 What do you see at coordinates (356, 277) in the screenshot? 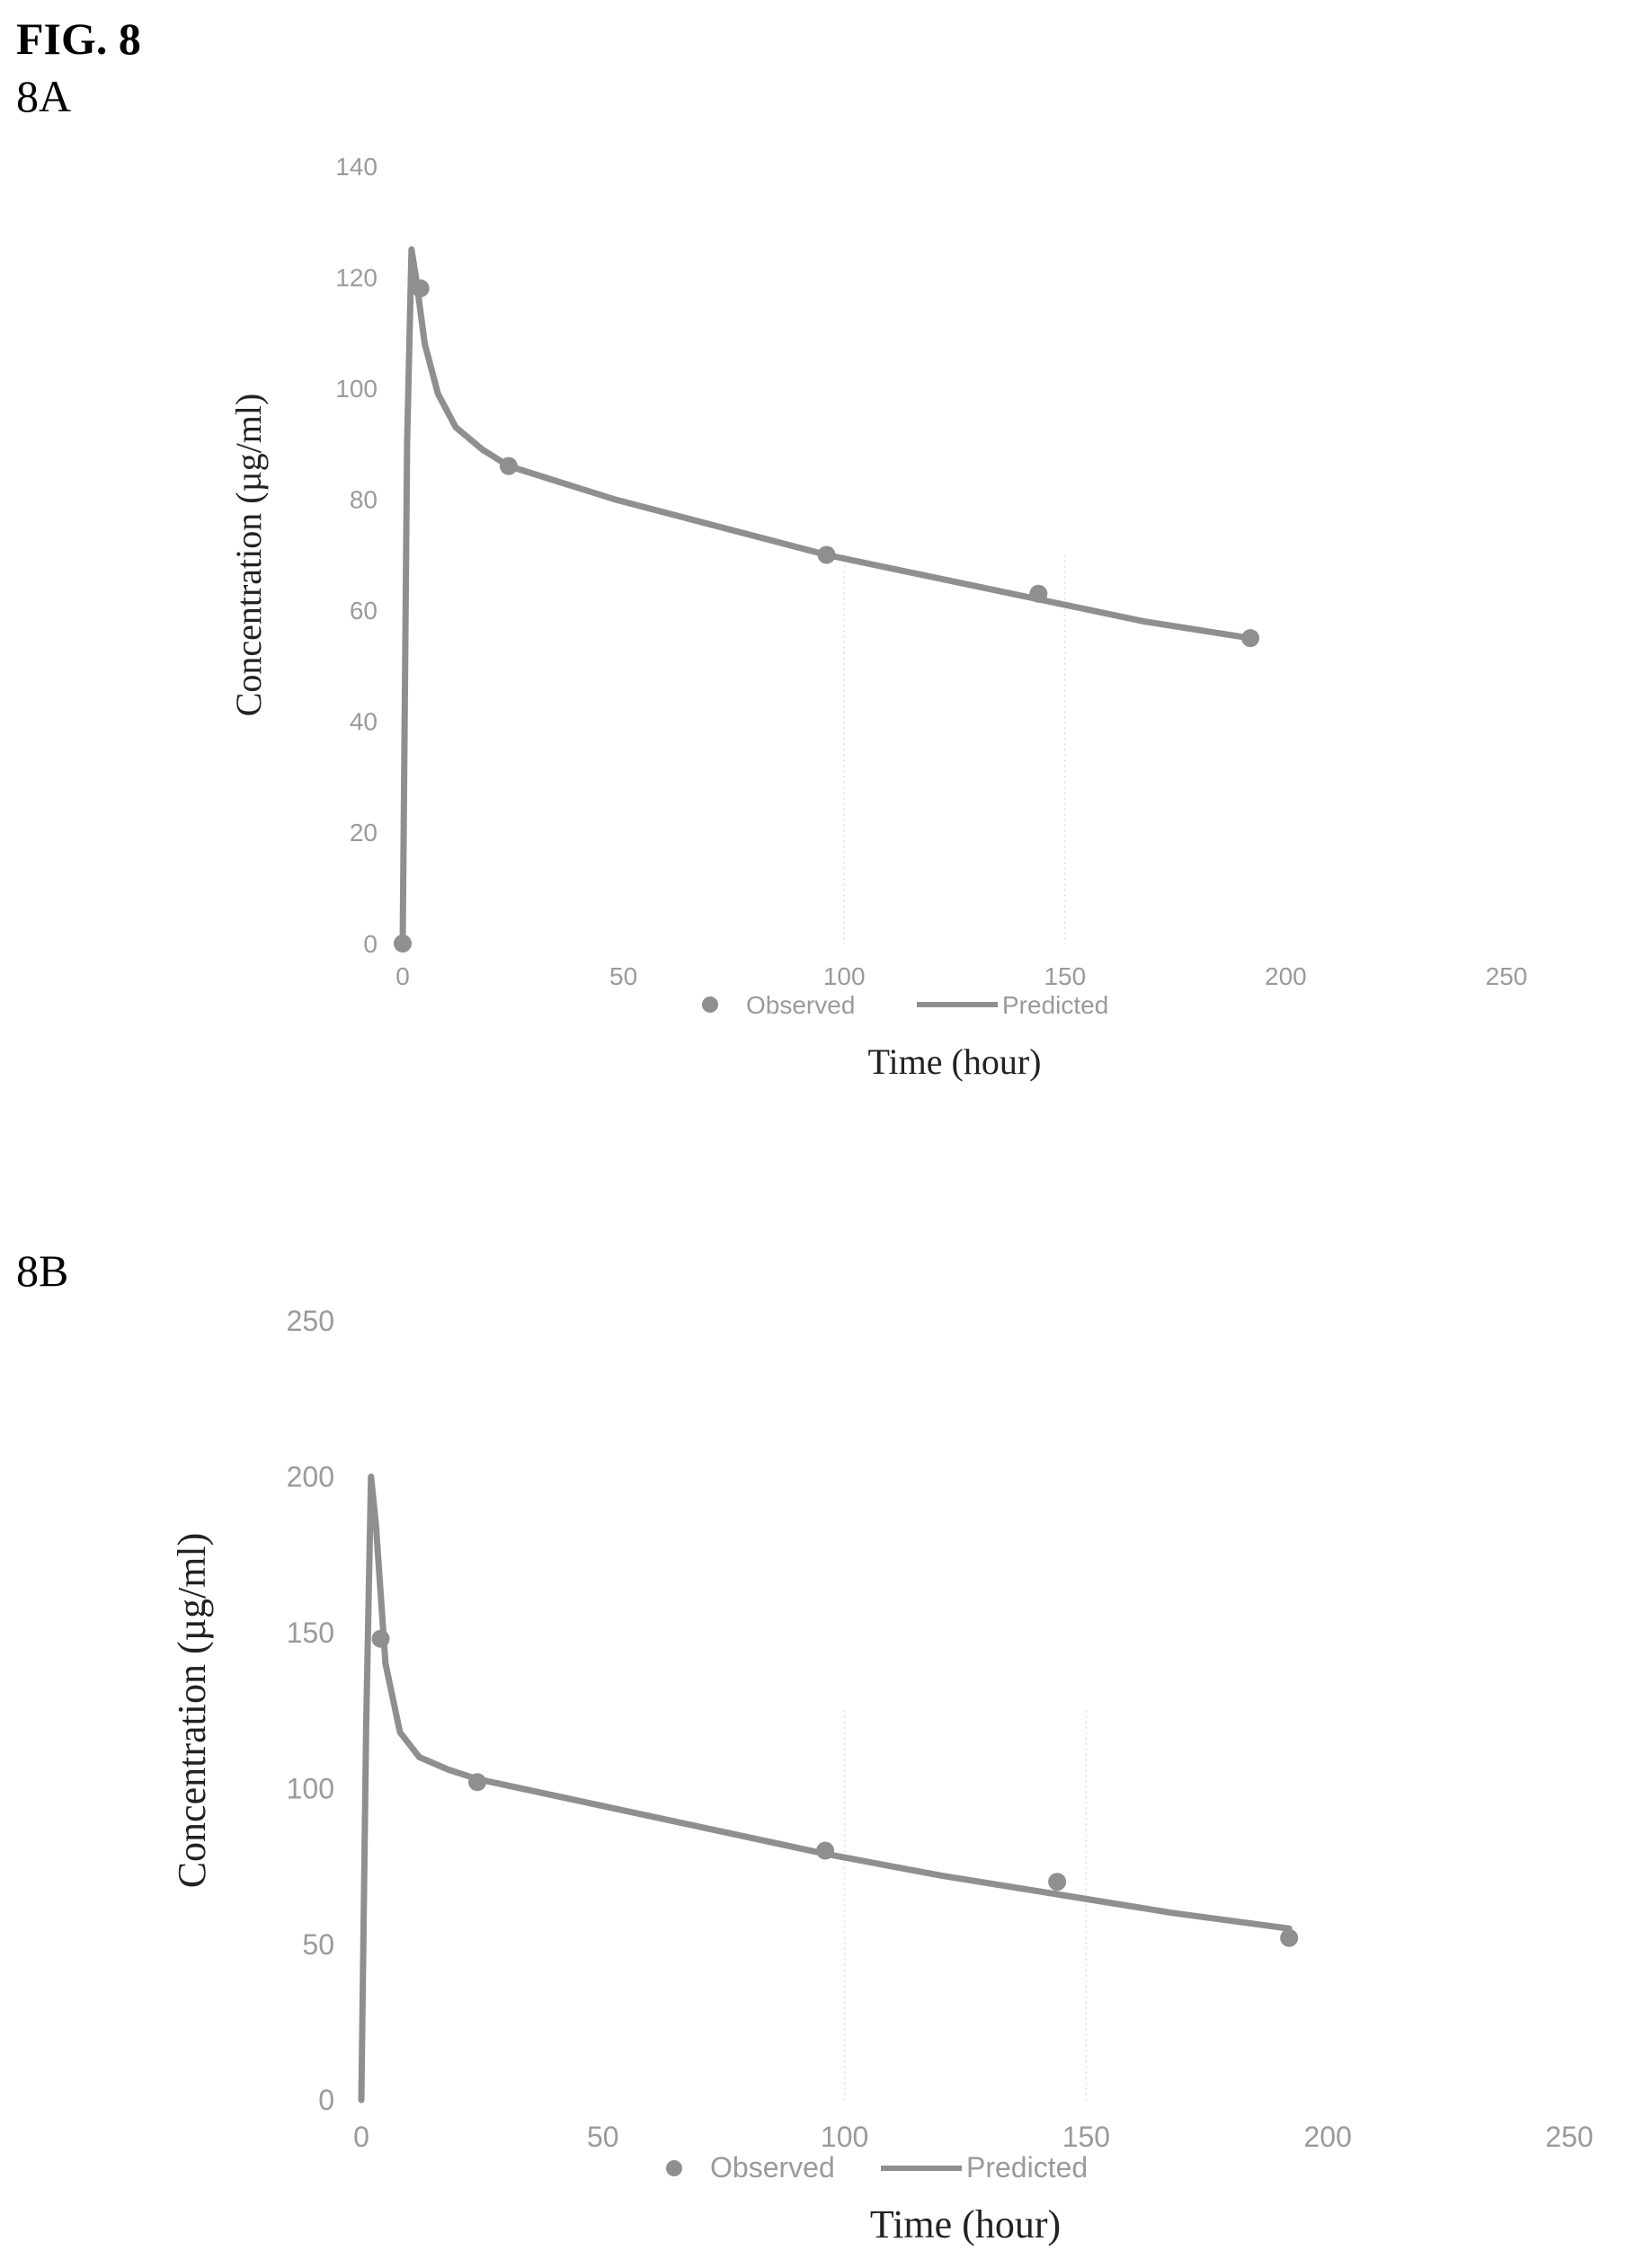
I see `y-tick-label: 120` at bounding box center [356, 277].